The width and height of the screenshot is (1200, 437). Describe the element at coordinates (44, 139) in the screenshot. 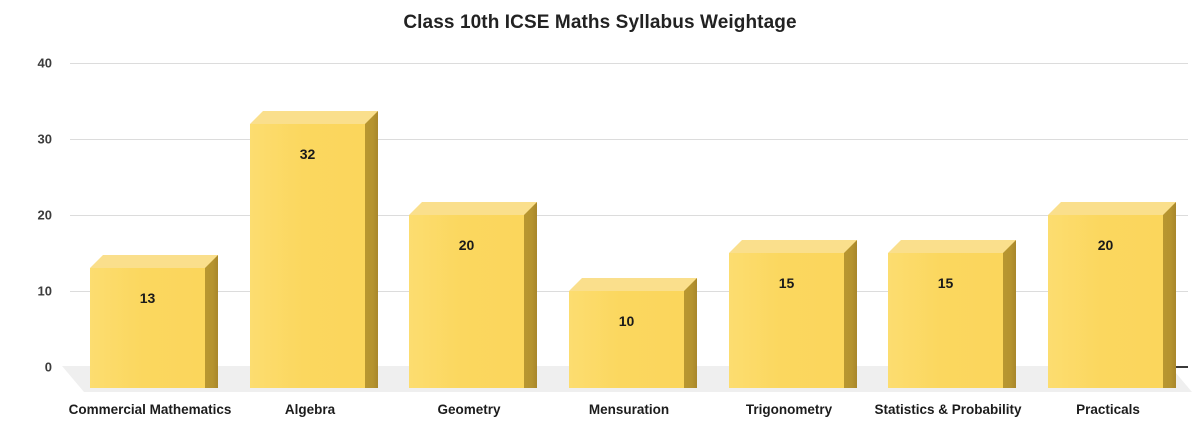

I see `y-axis-tick-label: 30` at that location.